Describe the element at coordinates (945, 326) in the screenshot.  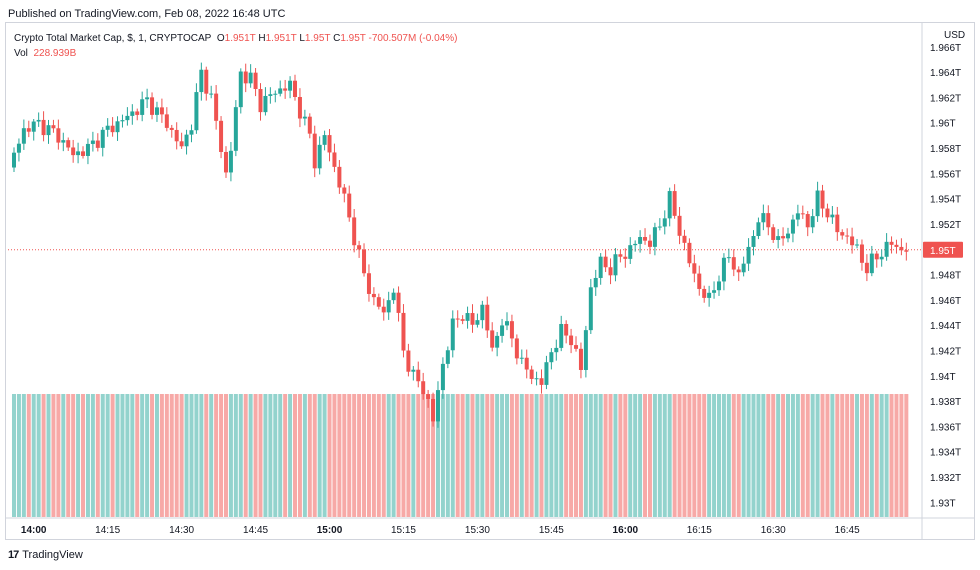
I see `y-tick-label: 1.944T` at that location.